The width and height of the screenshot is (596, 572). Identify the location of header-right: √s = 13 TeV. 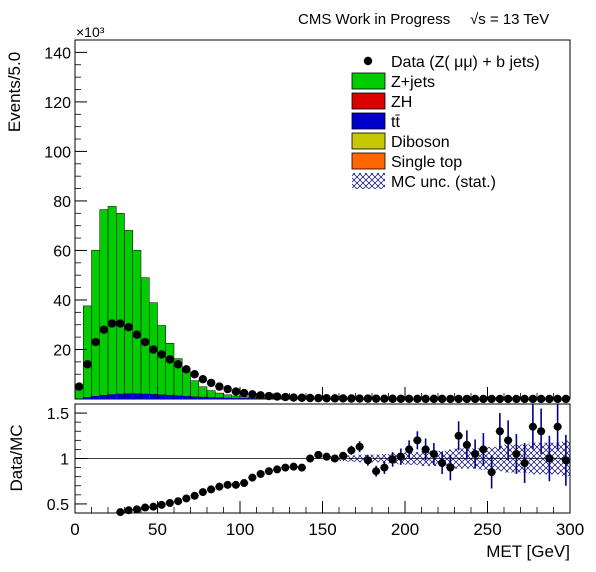
(509, 19).